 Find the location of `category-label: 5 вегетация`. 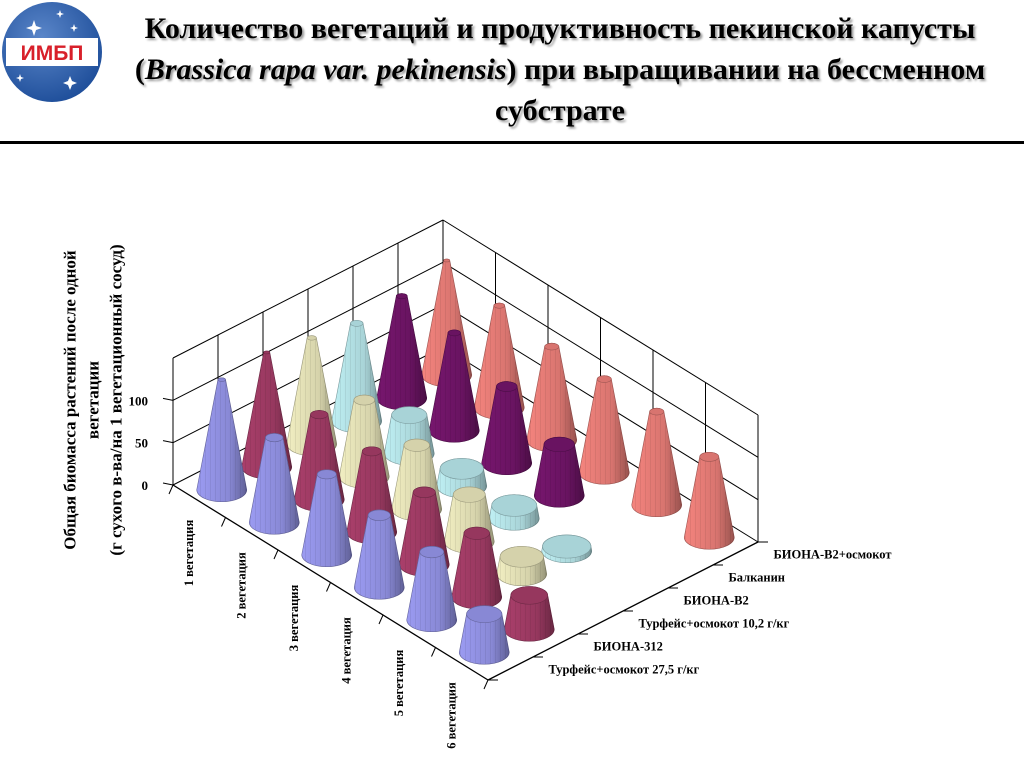

category-label: 5 вегетация is located at coordinates (399, 683).